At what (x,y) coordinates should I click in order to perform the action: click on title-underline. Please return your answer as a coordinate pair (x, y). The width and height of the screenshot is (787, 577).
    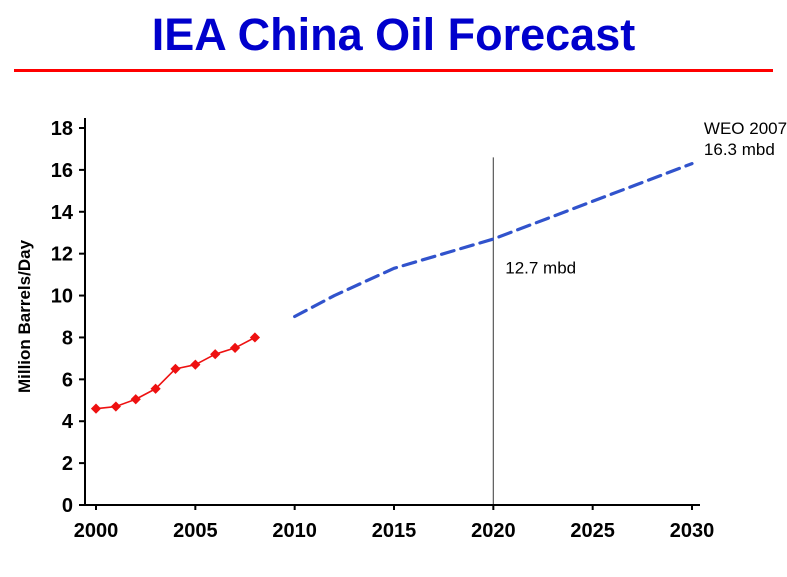
    Looking at the image, I should click on (393, 70).